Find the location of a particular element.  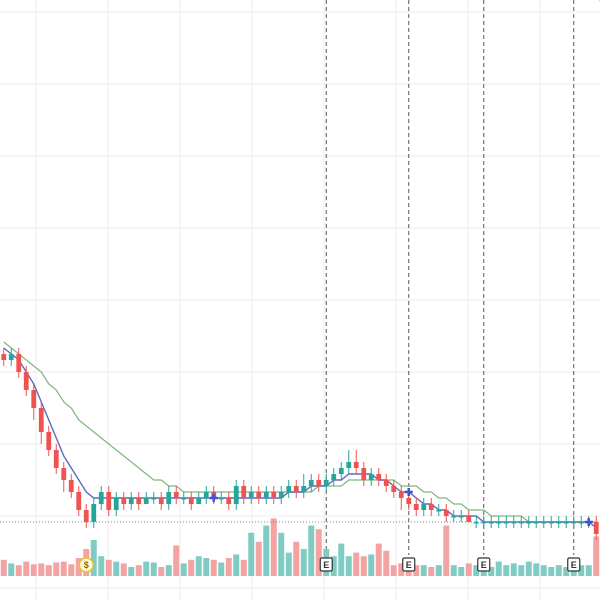

earnings-marker-label: E is located at coordinates (574, 565).